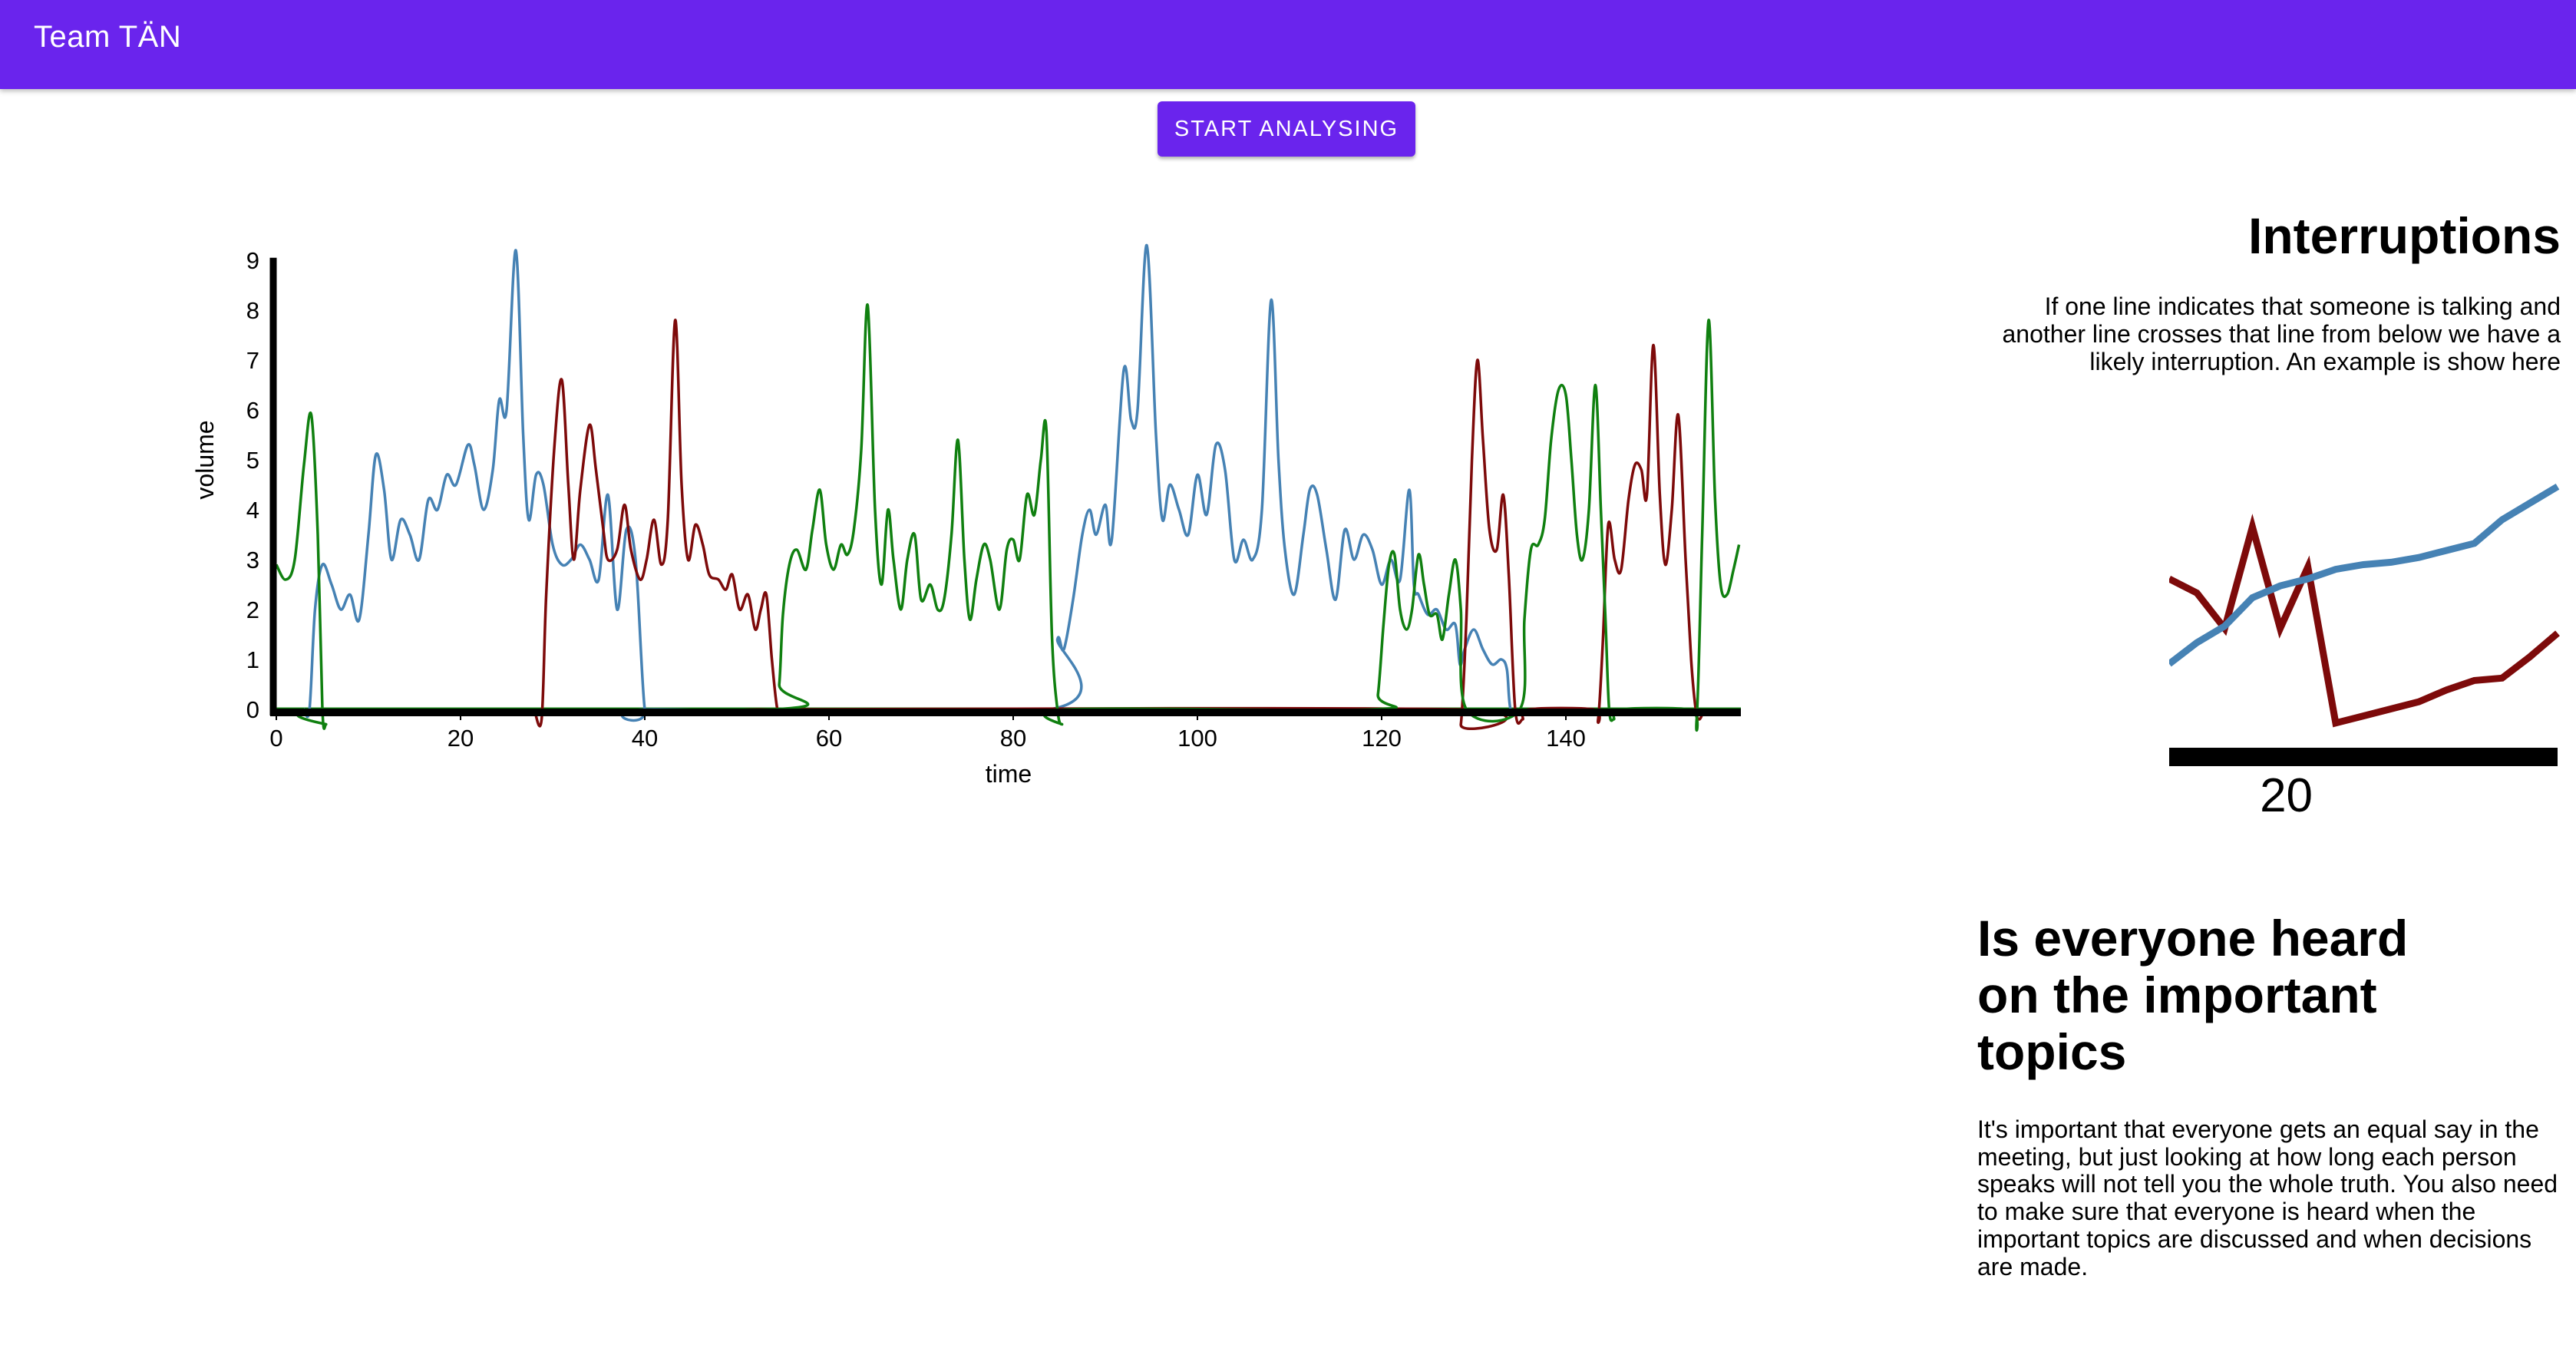 Image resolution: width=2576 pixels, height=1345 pixels. What do you see at coordinates (1286, 129) in the screenshot?
I see `start-analysing-button: START ANALYSING` at bounding box center [1286, 129].